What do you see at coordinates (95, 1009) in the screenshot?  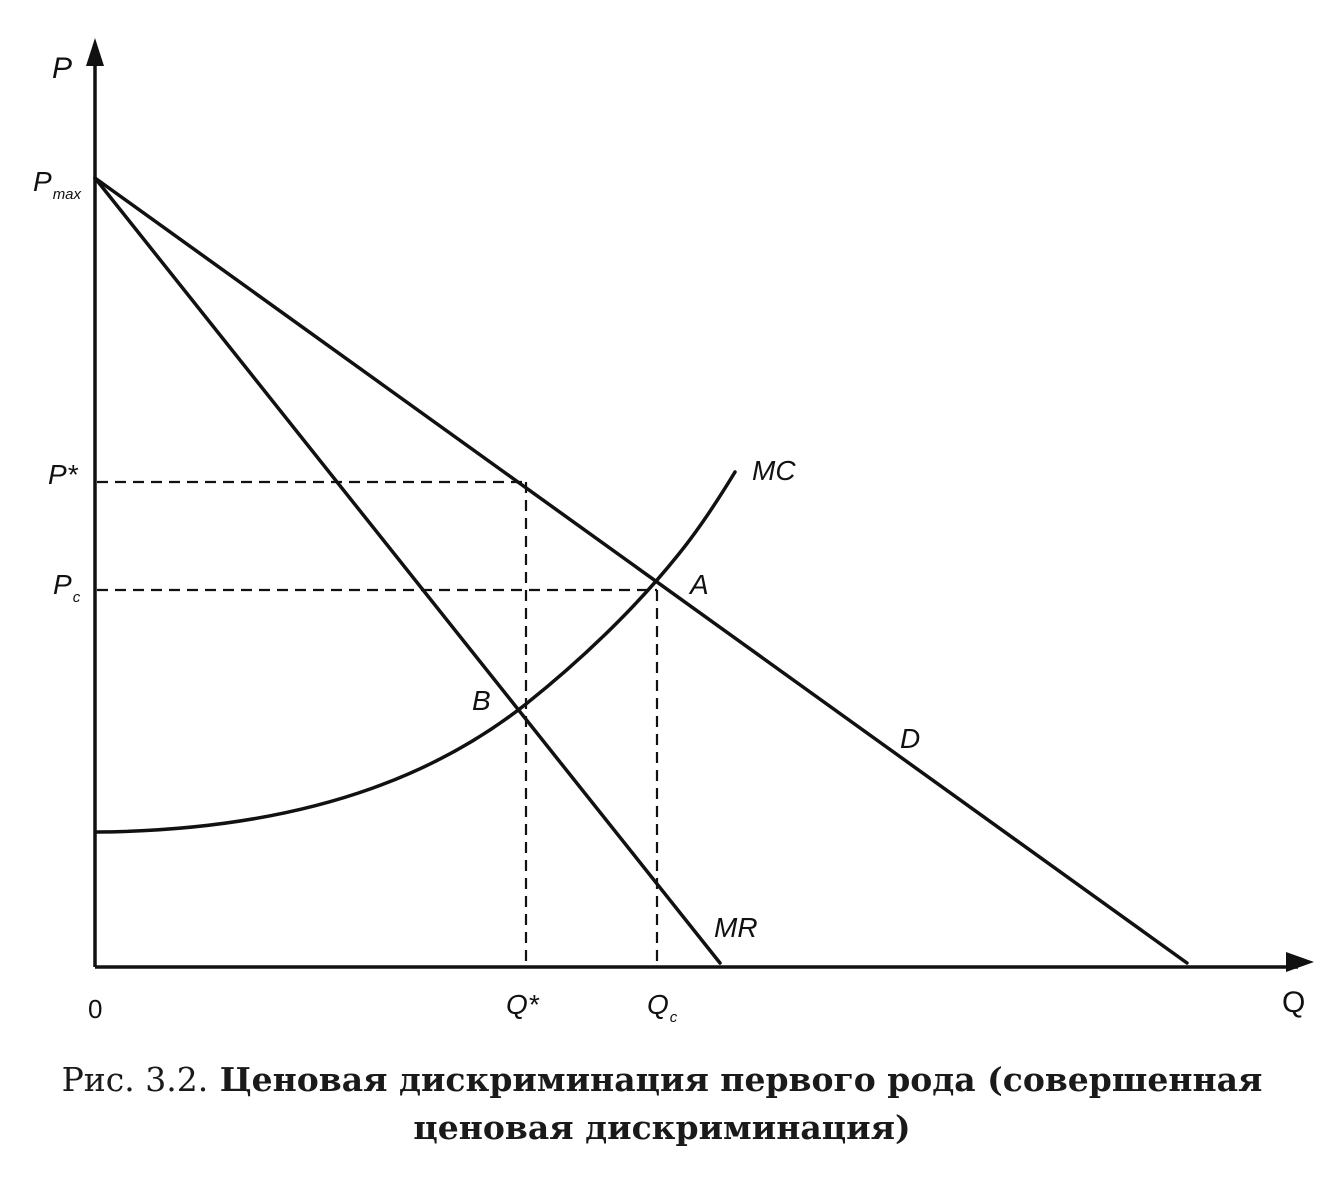 I see `origin-label: 0` at bounding box center [95, 1009].